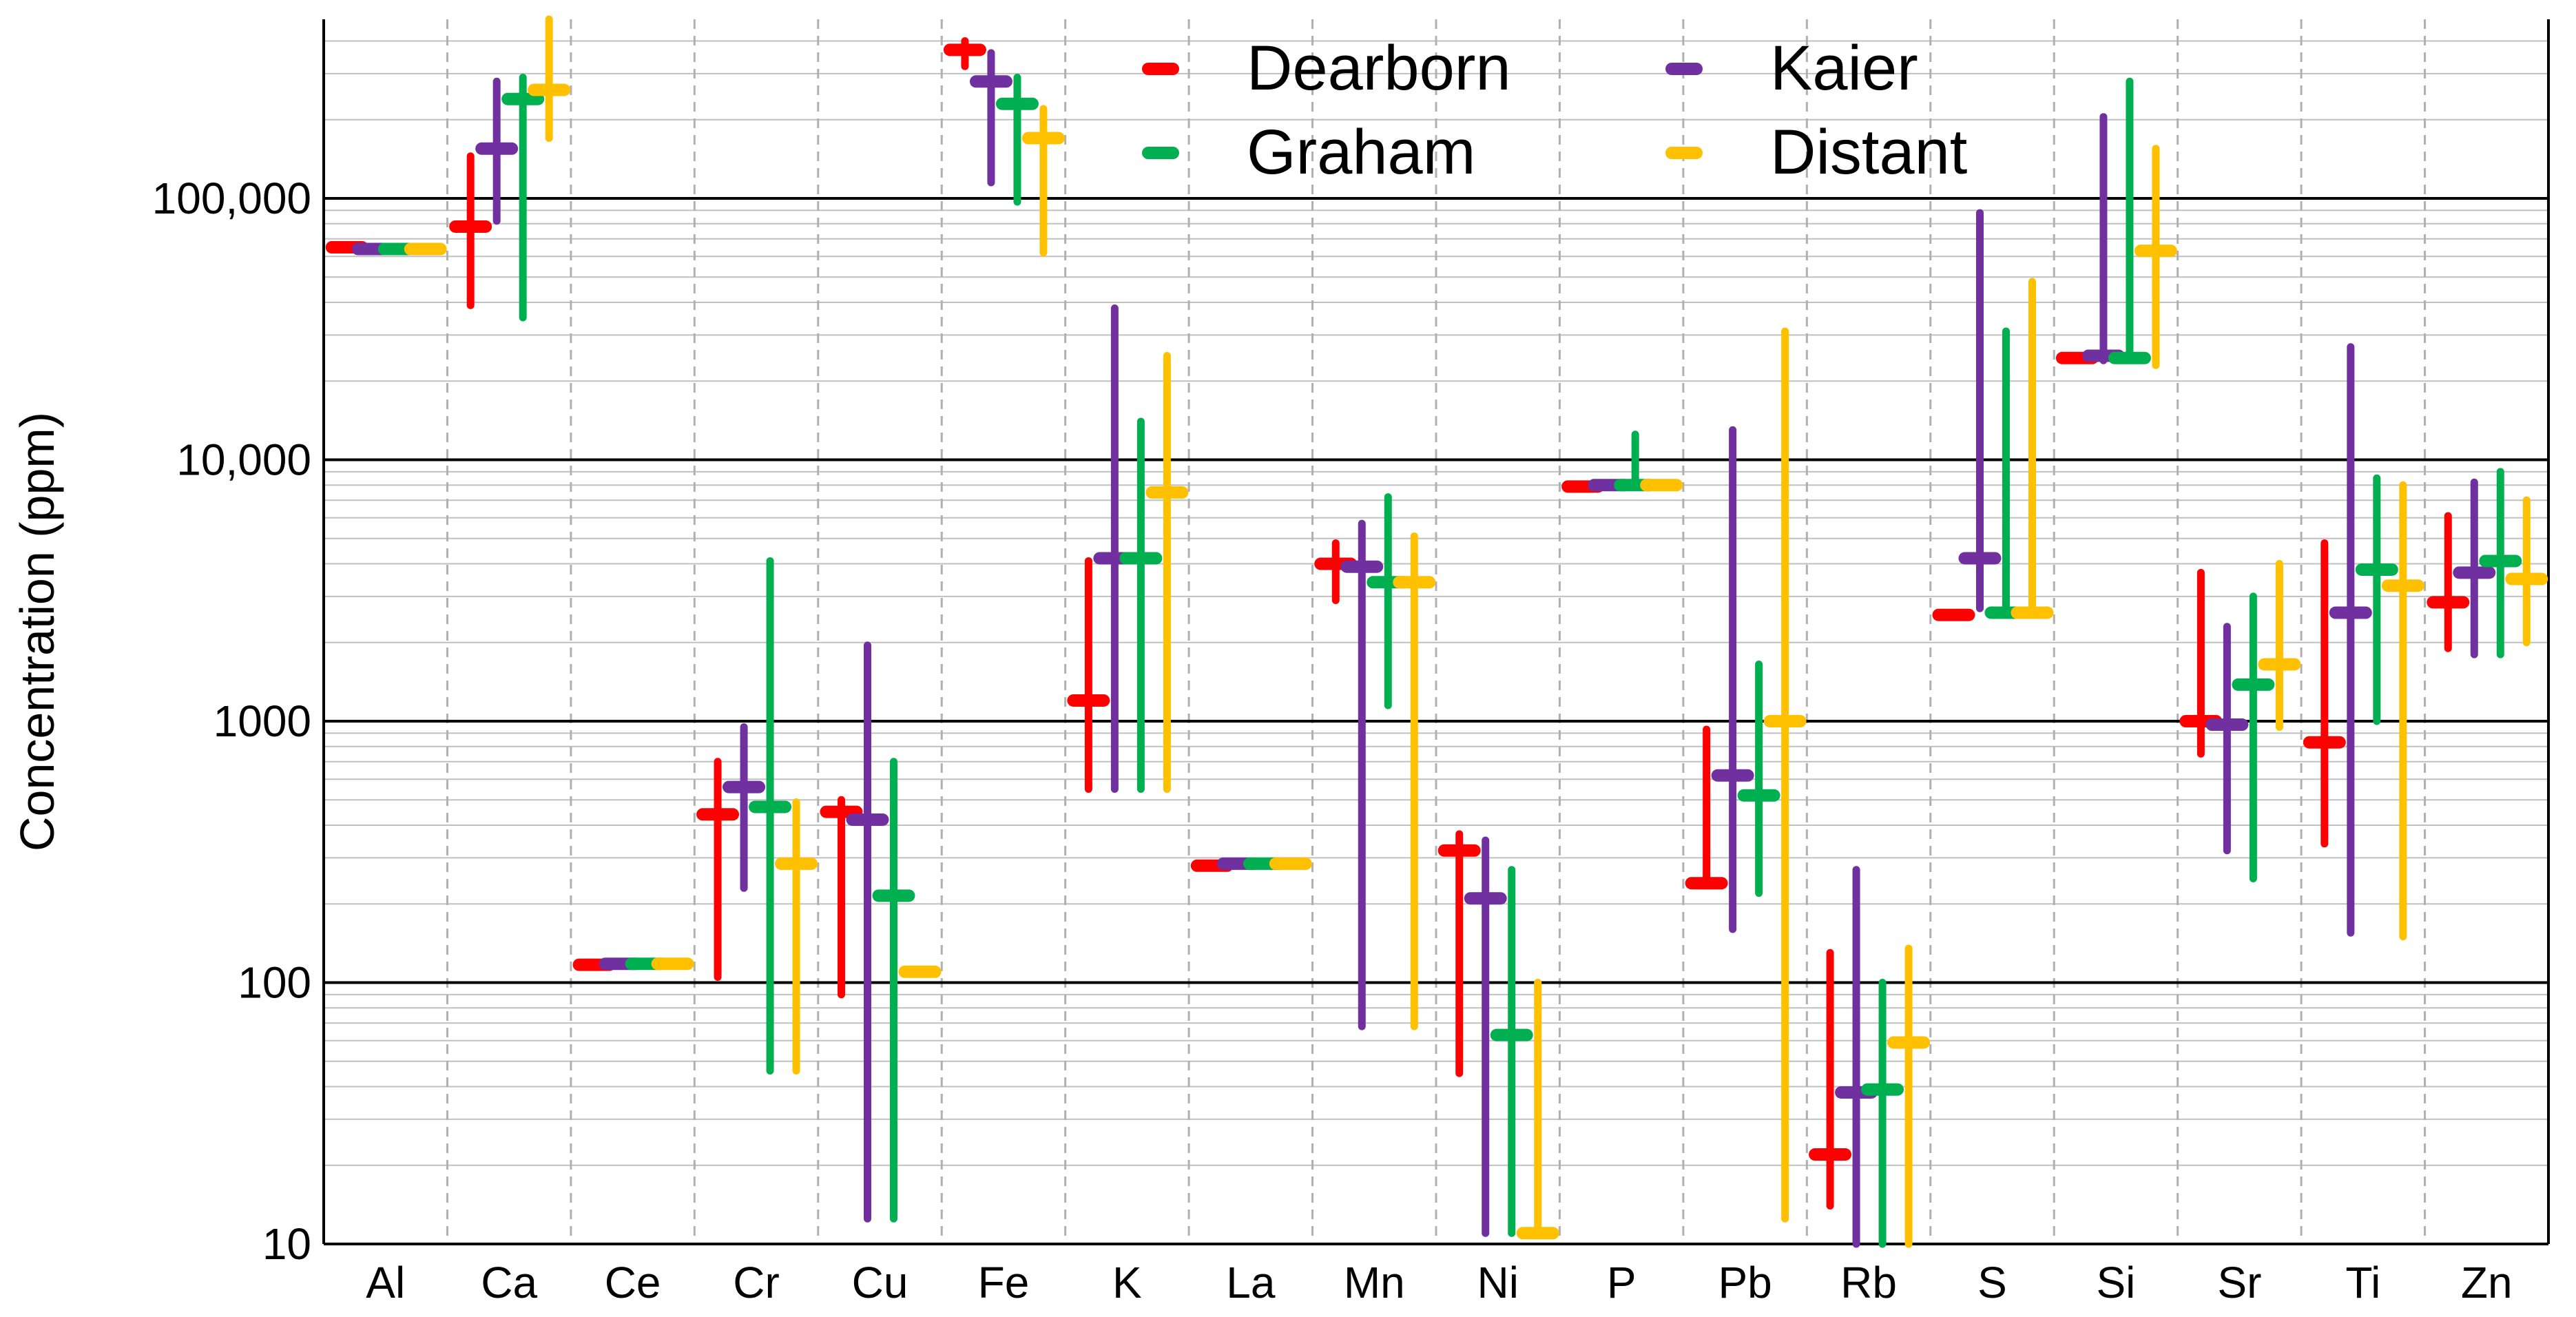 The image size is (2576, 1317). What do you see at coordinates (756, 1282) in the screenshot?
I see `x-tick-label: Cr` at bounding box center [756, 1282].